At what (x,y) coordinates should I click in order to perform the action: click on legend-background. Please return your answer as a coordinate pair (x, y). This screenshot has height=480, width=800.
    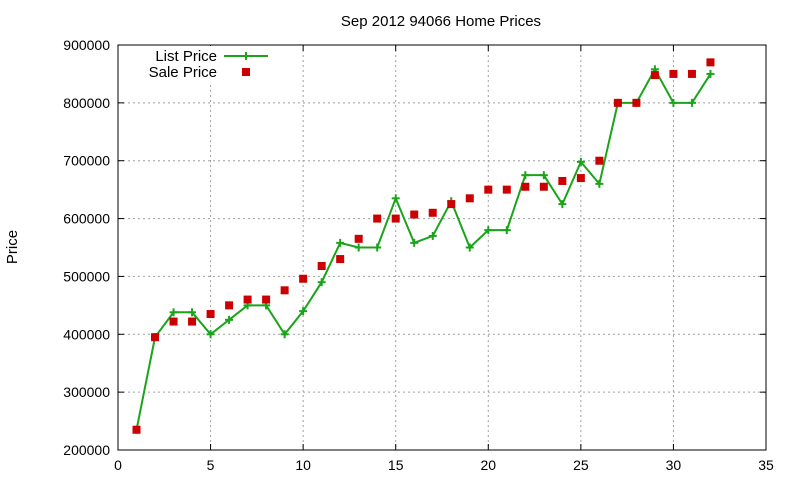
    Looking at the image, I should click on (203, 64).